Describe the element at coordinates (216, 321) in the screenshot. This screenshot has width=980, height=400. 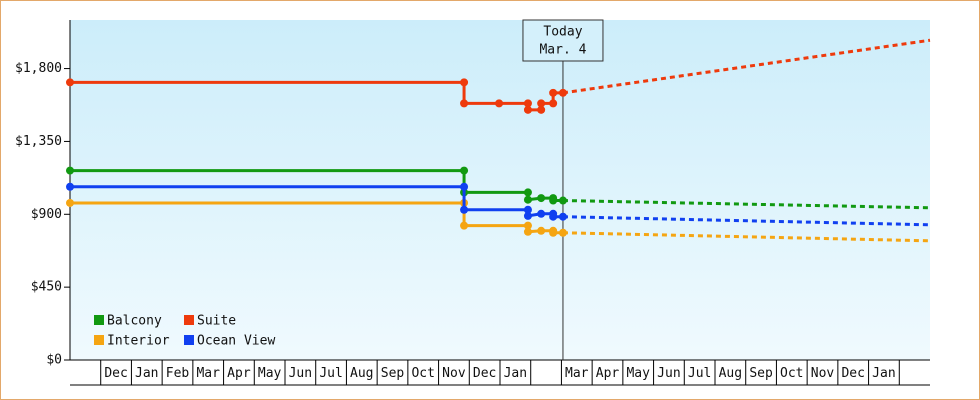
I see `legend-label: Suite` at that location.